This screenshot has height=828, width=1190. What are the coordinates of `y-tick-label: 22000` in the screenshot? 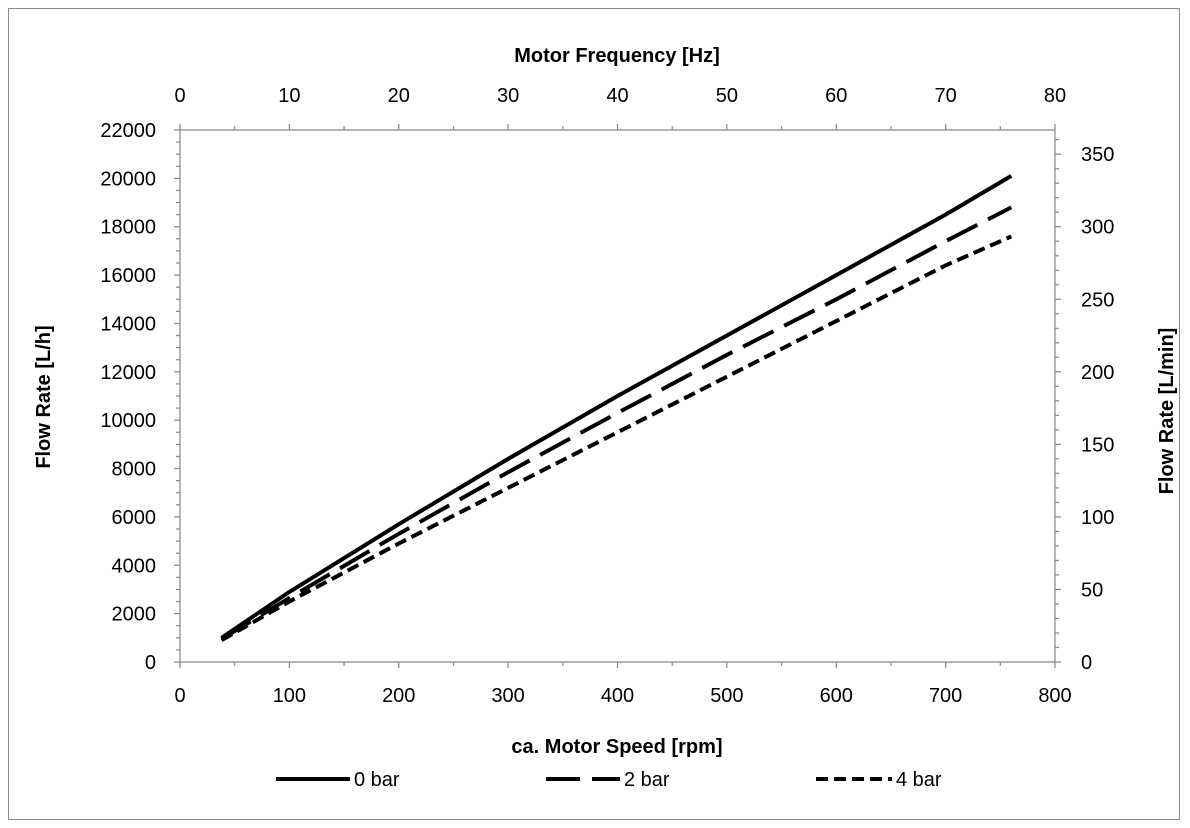 It's located at (128, 131).